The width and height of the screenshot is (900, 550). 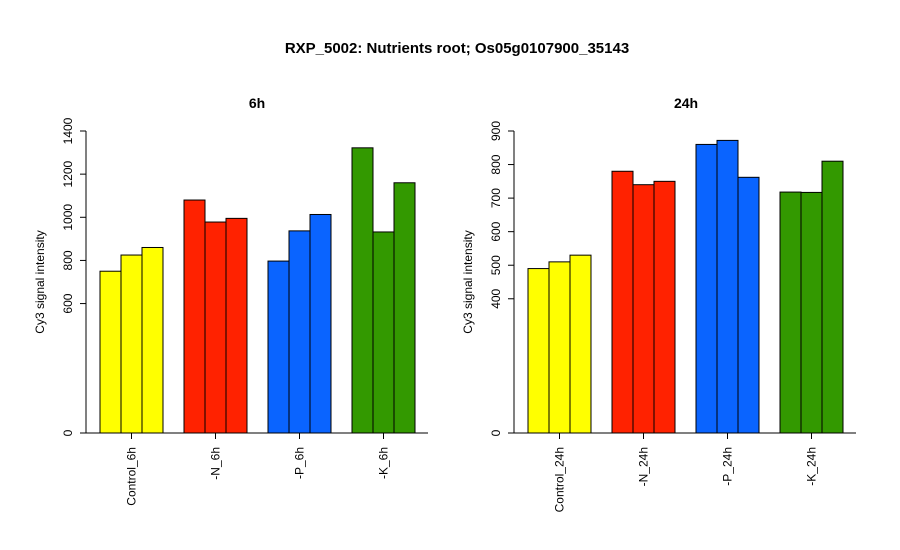 What do you see at coordinates (194, 316) in the screenshot?
I see `bar--N_6h-1` at bounding box center [194, 316].